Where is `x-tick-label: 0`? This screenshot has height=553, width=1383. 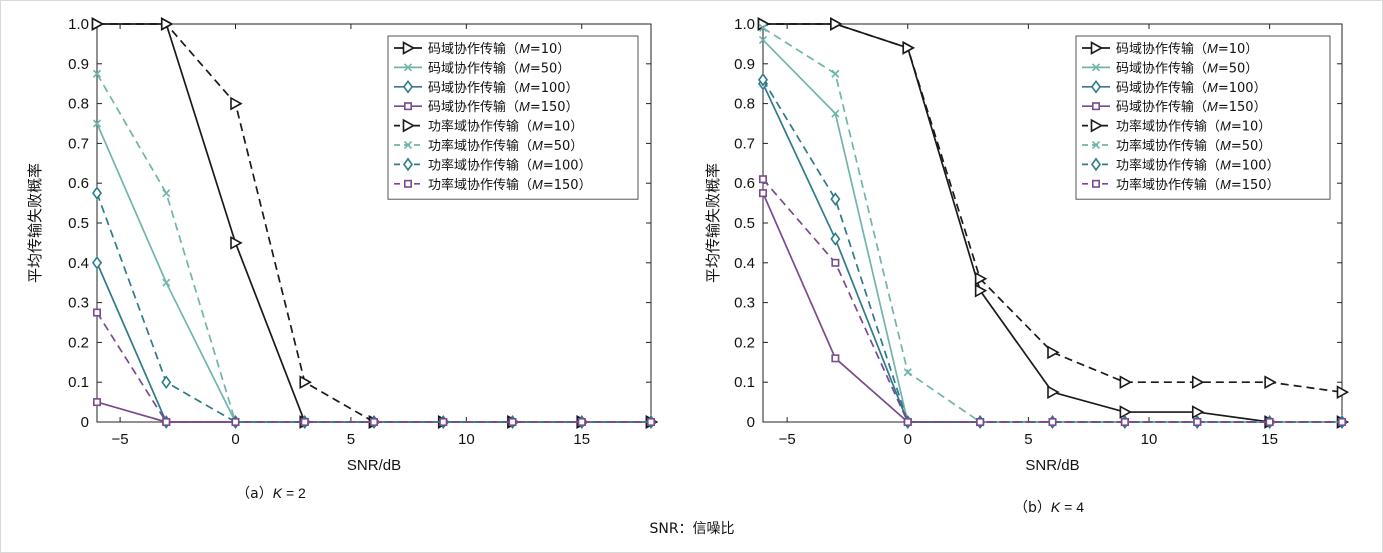 x-tick-label: 0 is located at coordinates (235, 439).